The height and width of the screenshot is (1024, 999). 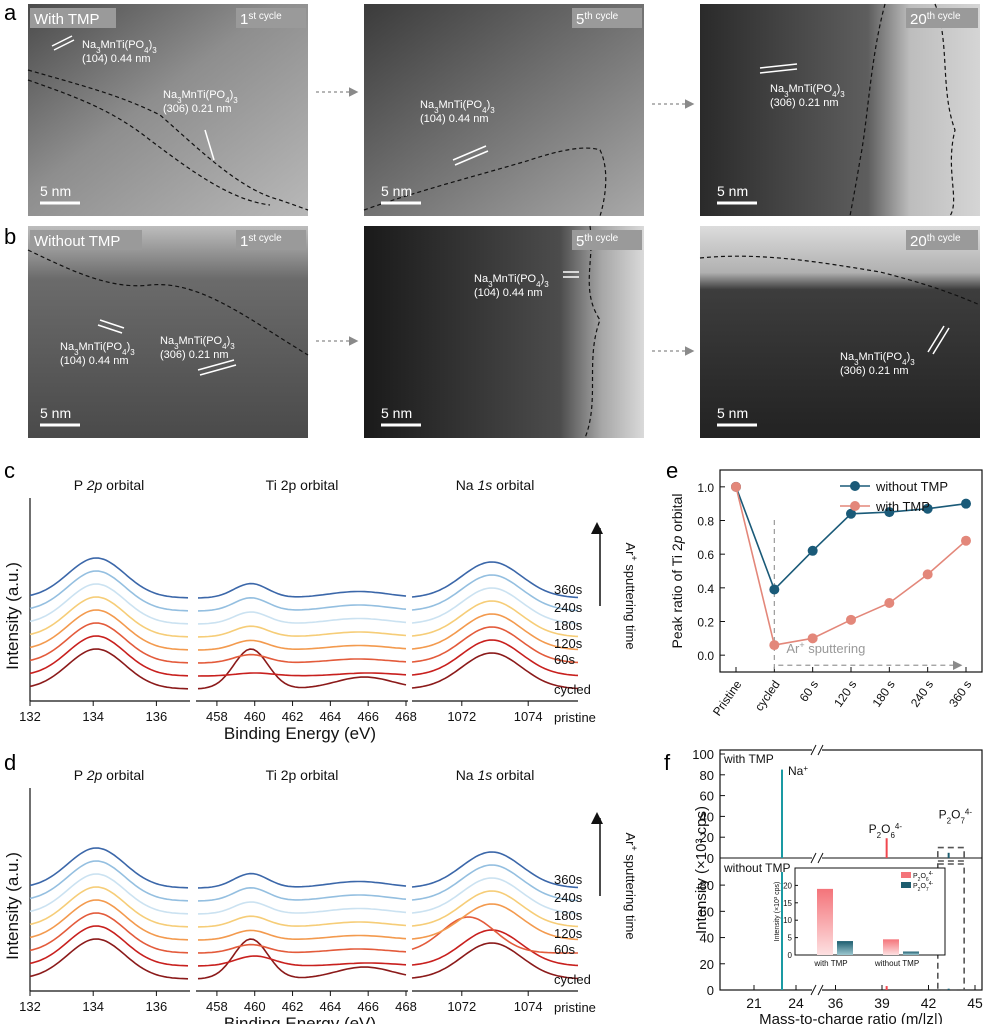 I want to click on peak-label: P2O64-, so click(x=886, y=831).